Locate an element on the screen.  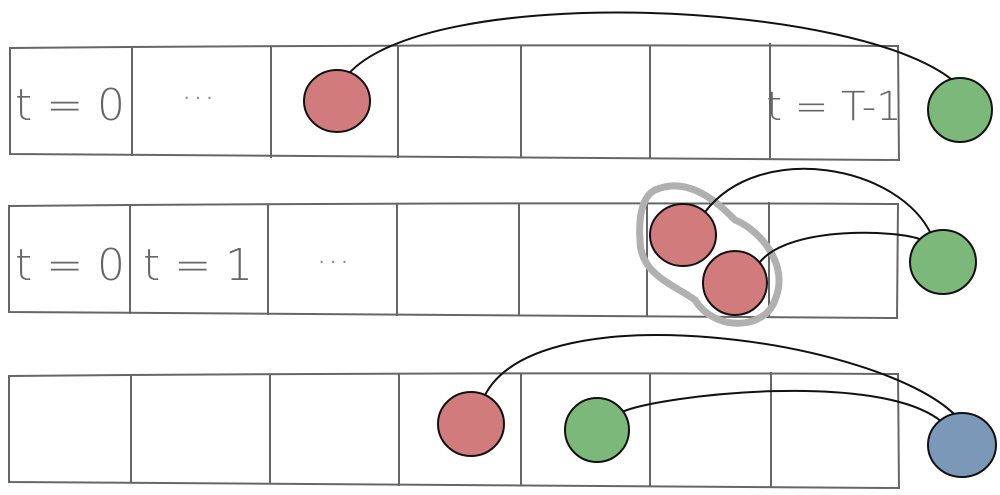
grouping-highlight is located at coordinates (709, 254).